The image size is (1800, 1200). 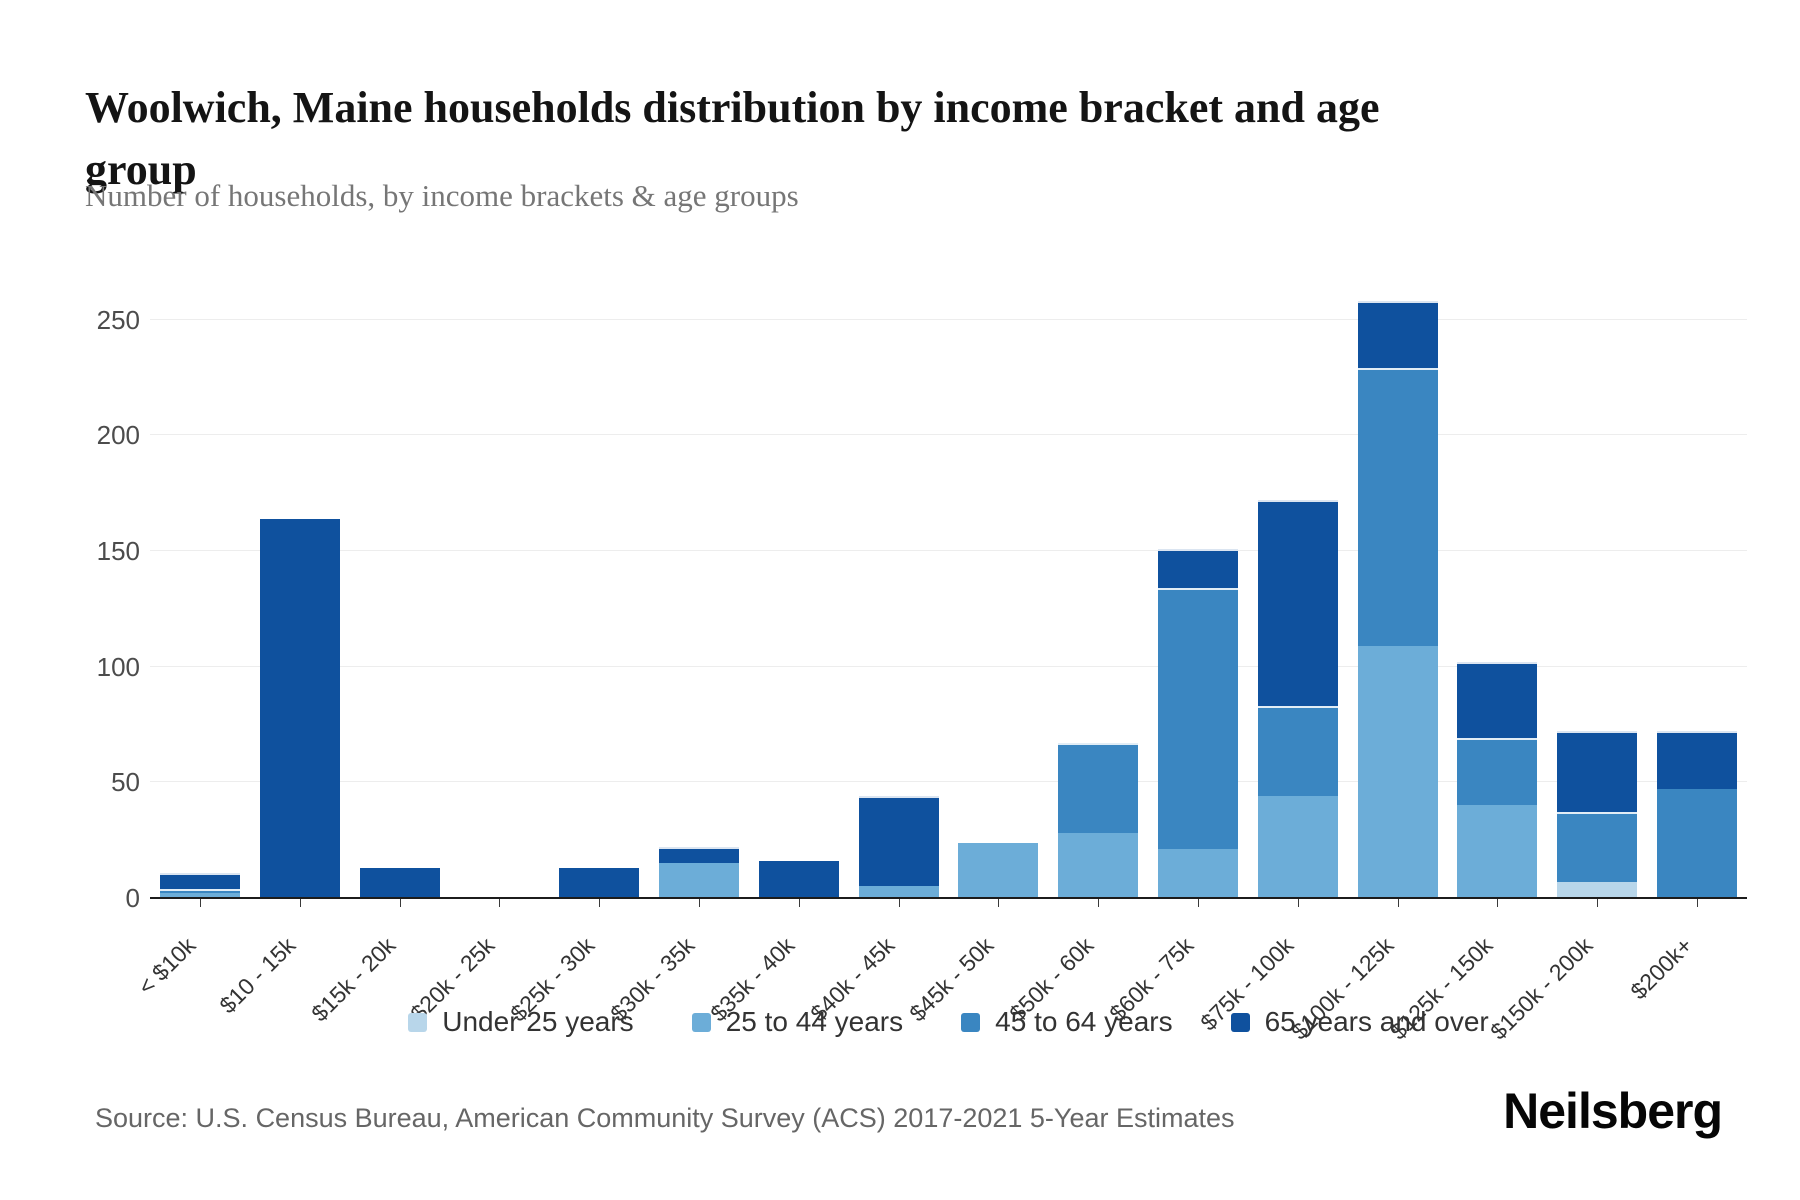 What do you see at coordinates (1376, 1021) in the screenshot?
I see `legend-label: 65 years and over` at bounding box center [1376, 1021].